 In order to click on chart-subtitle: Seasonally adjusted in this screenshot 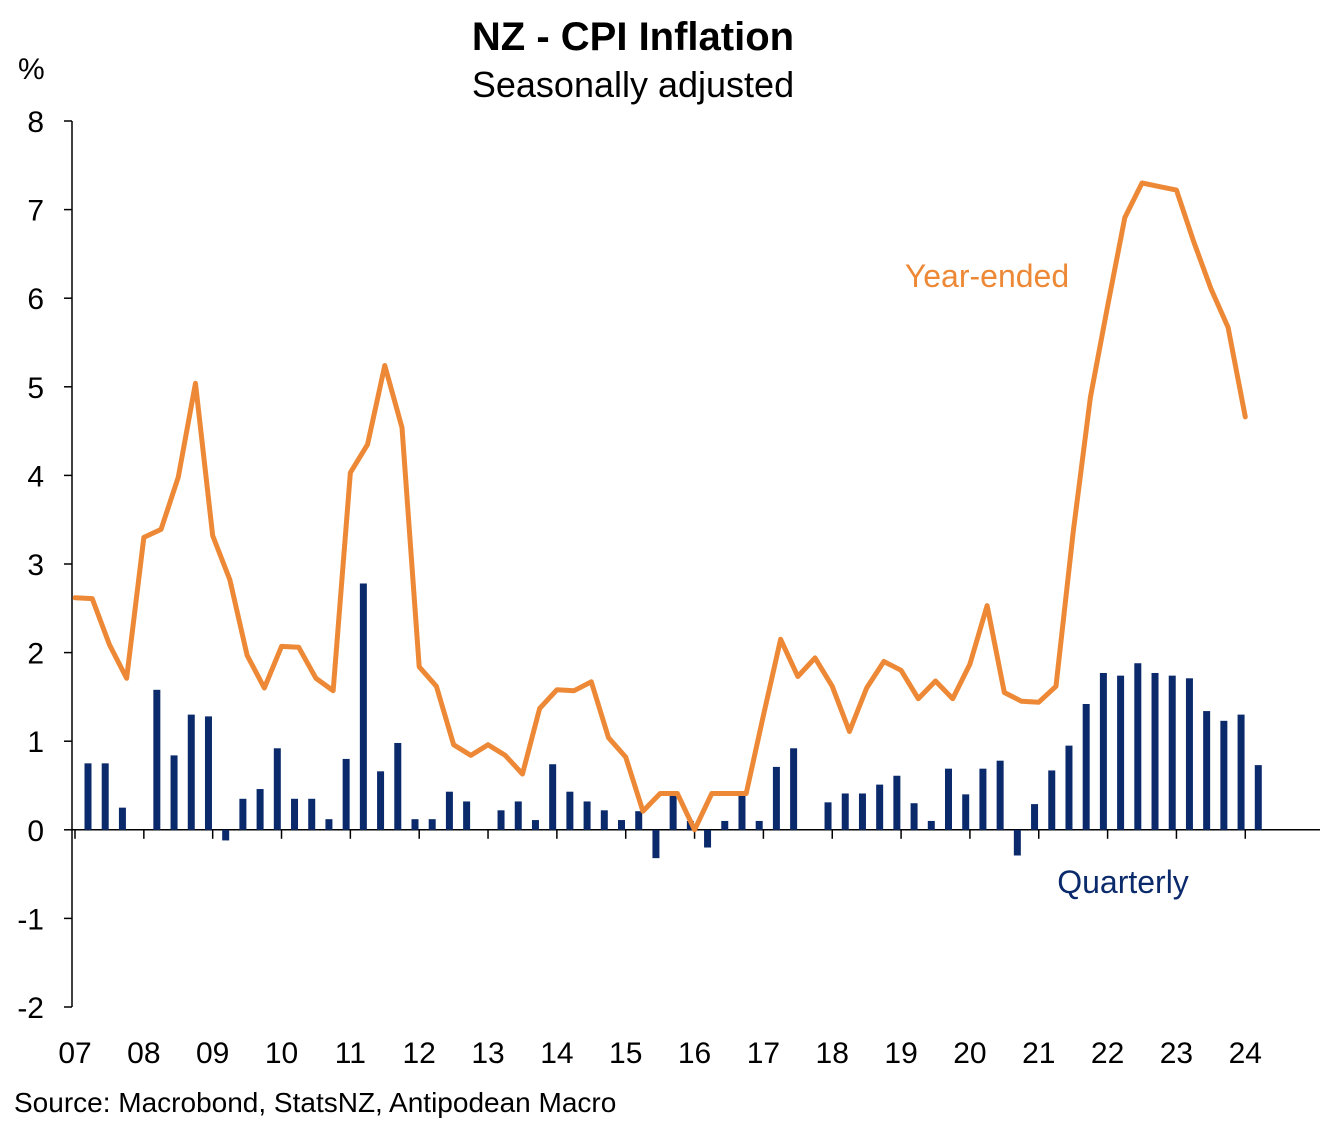, I will do `click(633, 84)`.